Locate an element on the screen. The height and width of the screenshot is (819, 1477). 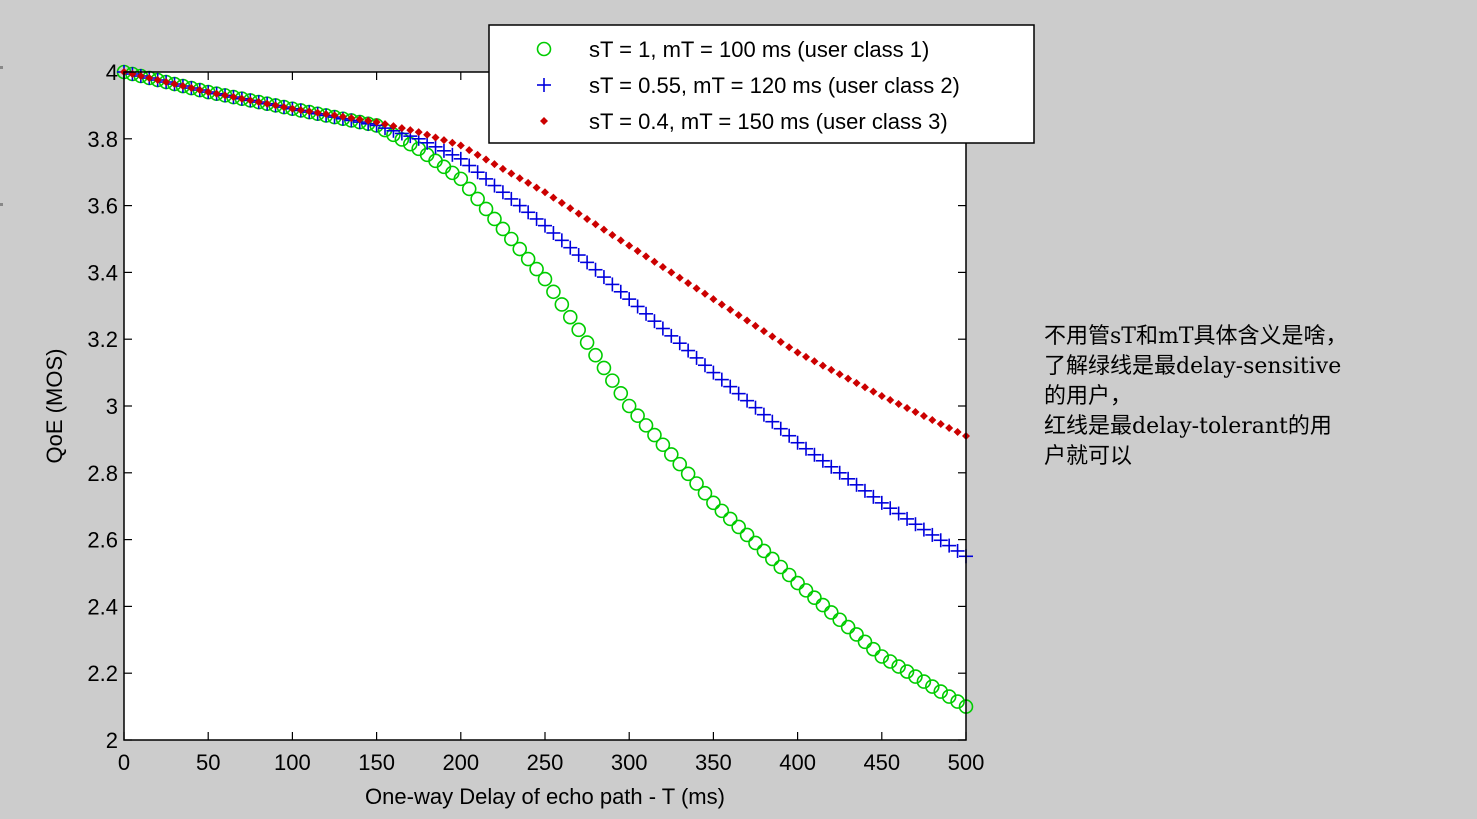
y-axis-title: QoE (MOS) is located at coordinates (54, 406).